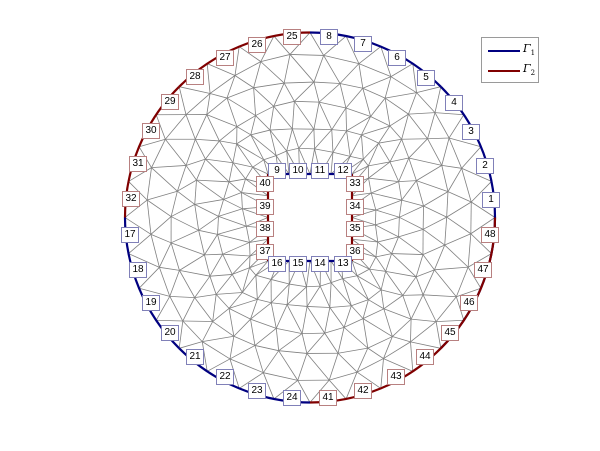  Describe the element at coordinates (265, 229) in the screenshot. I see `inner-edge-label-38: 38` at that location.